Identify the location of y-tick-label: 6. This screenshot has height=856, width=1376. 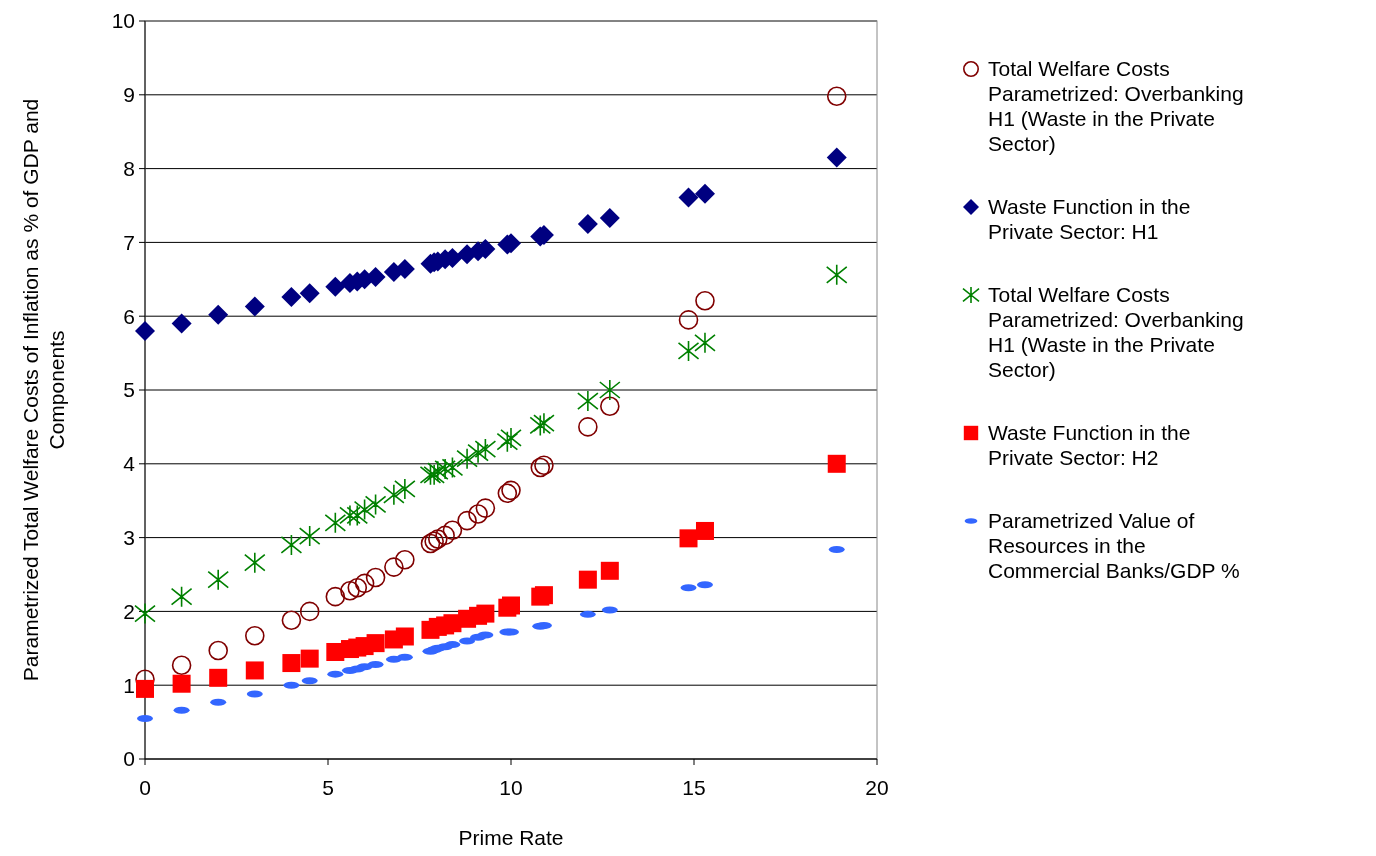
(129, 316).